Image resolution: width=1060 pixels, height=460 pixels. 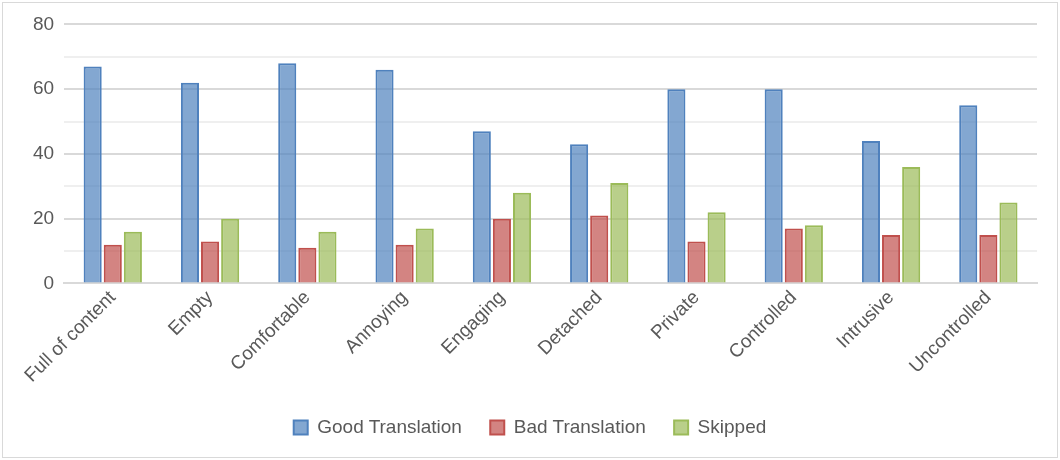 I want to click on legend-label: Skipped, so click(x=732, y=426).